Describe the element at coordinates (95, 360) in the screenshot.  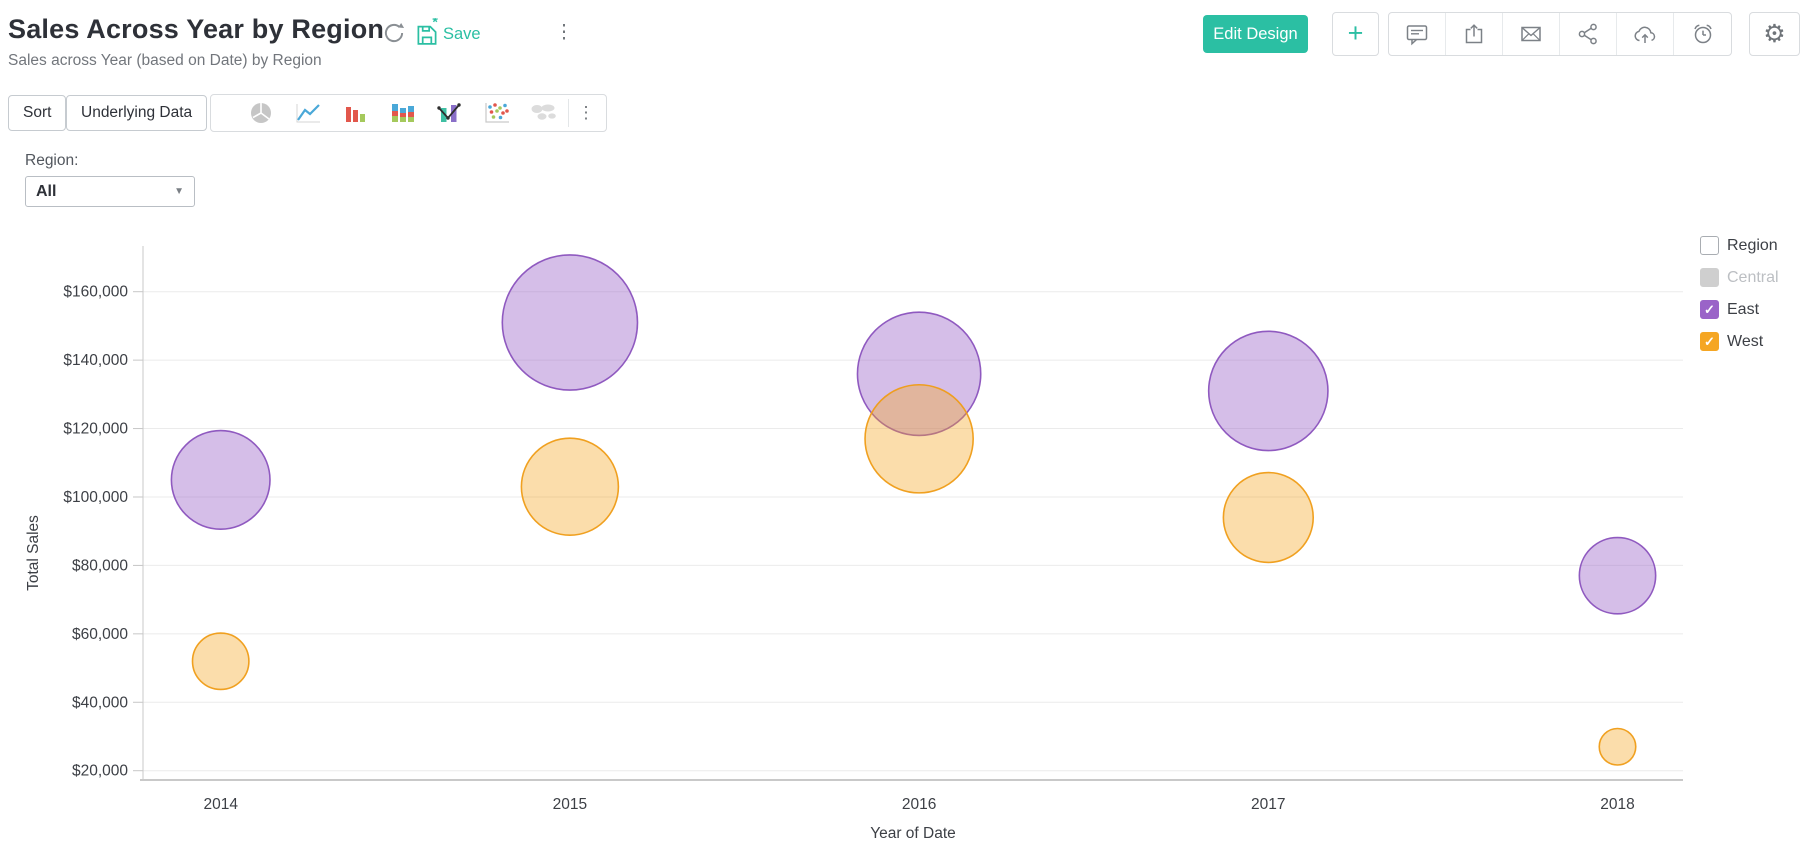
I see `y-tick-label: $140,000` at that location.